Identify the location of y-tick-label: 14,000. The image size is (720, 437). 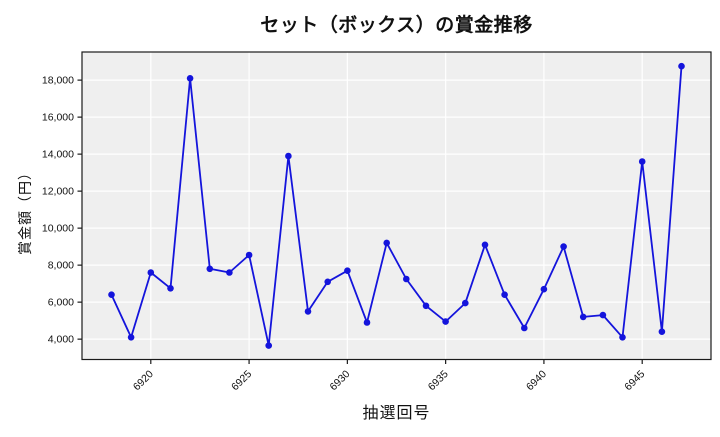
(58, 155).